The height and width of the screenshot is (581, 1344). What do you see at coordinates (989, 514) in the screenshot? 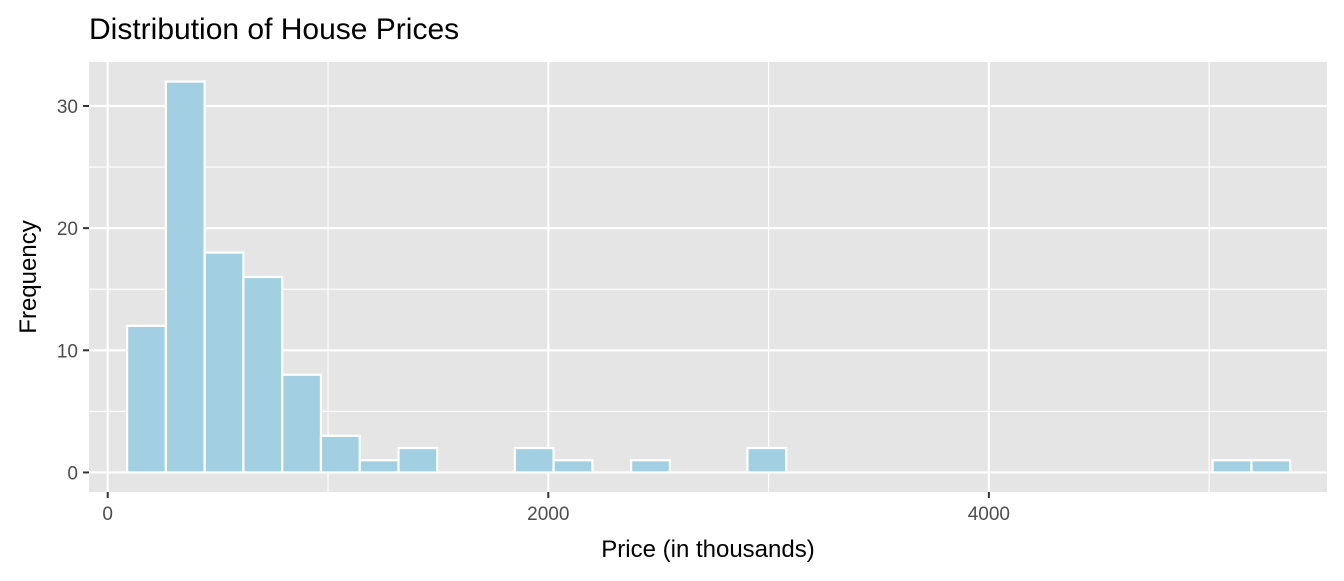
I see `x-tick-label: 4000` at bounding box center [989, 514].